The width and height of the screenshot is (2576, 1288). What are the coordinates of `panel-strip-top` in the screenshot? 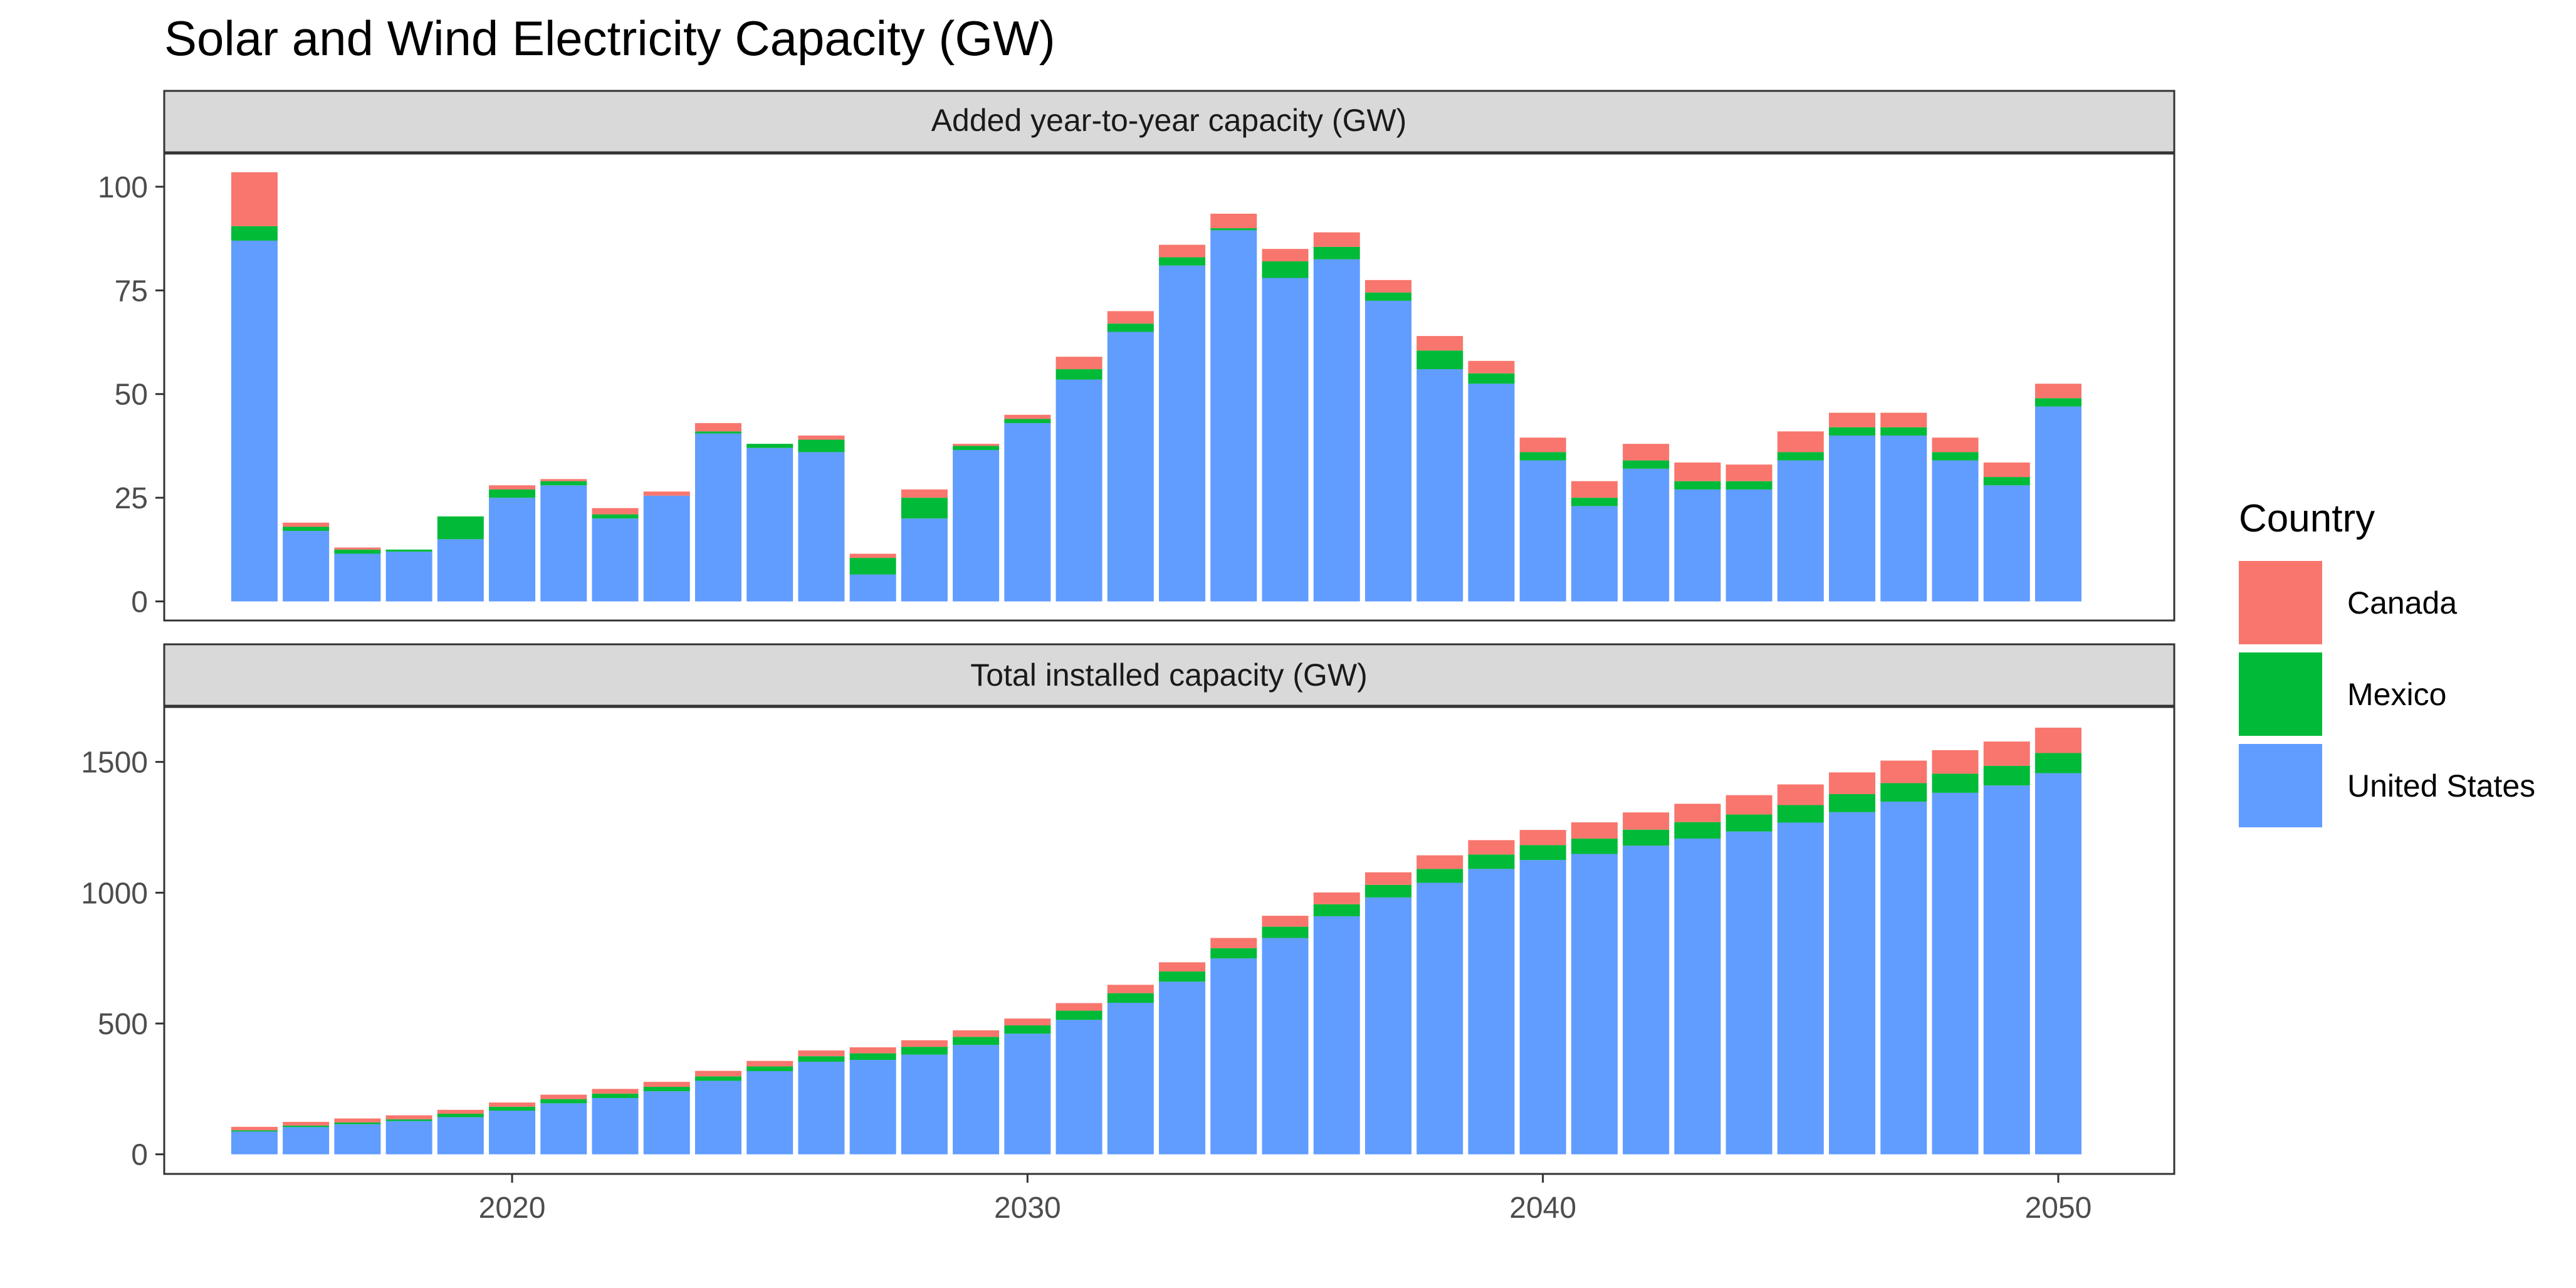 It's located at (1169, 122).